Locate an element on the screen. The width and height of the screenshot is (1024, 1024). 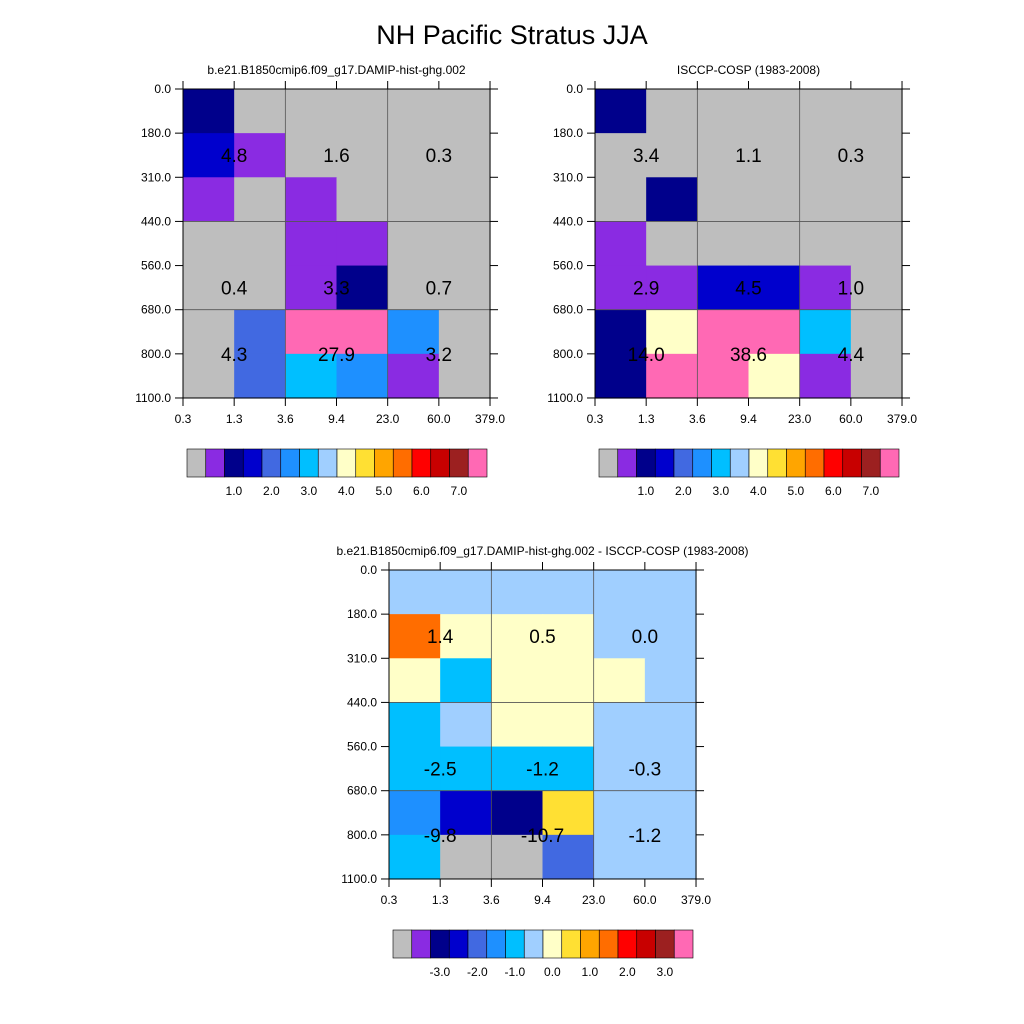
data-label: 3.4 is located at coordinates (646, 156).